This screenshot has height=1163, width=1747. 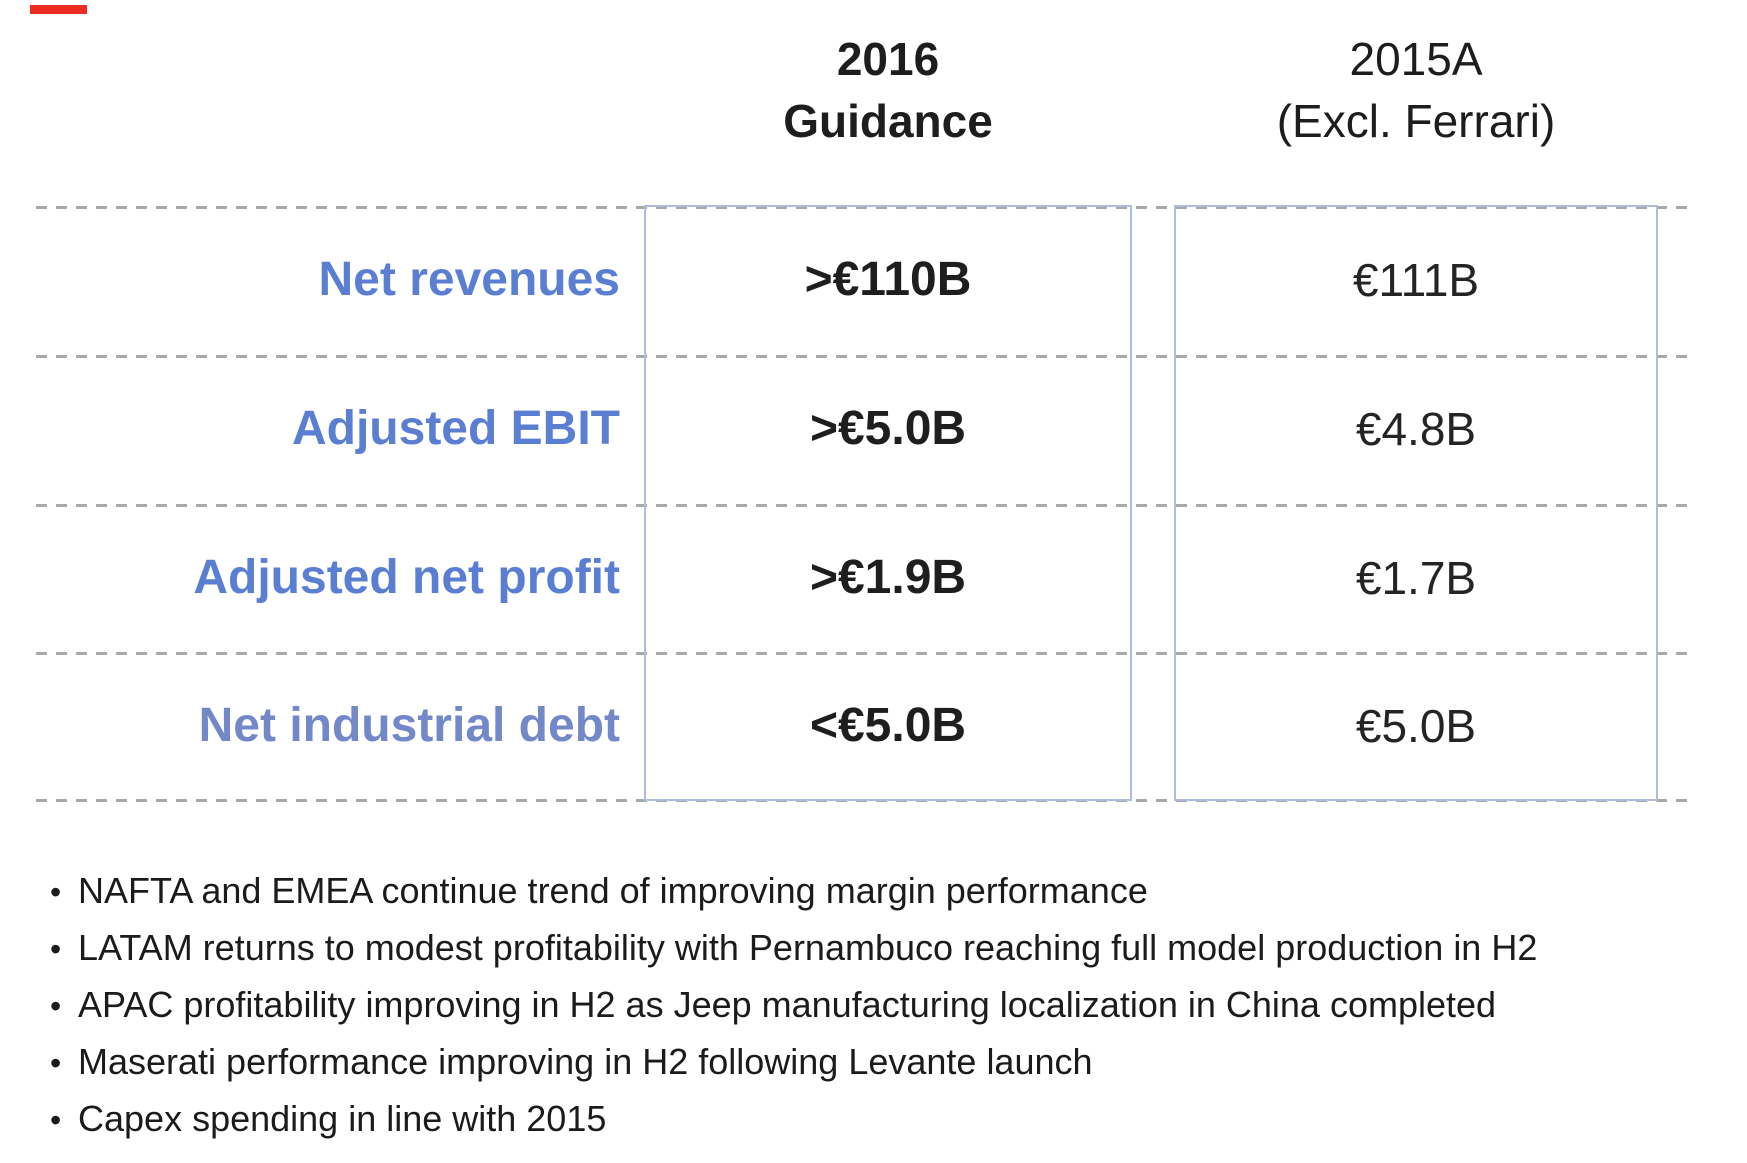 What do you see at coordinates (58, 9) in the screenshot?
I see `red-accent-line` at bounding box center [58, 9].